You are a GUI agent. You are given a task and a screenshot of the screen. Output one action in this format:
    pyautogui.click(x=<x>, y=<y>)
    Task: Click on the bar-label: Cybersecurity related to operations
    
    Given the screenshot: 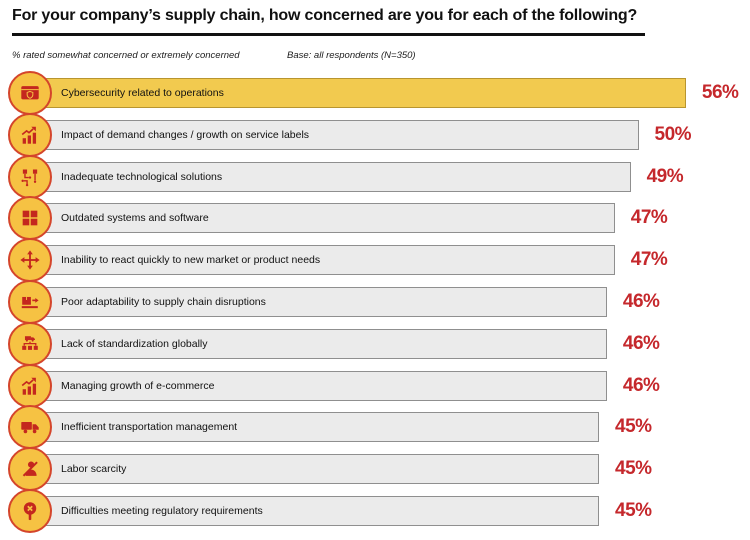 What is the action you would take?
    pyautogui.click(x=142, y=93)
    